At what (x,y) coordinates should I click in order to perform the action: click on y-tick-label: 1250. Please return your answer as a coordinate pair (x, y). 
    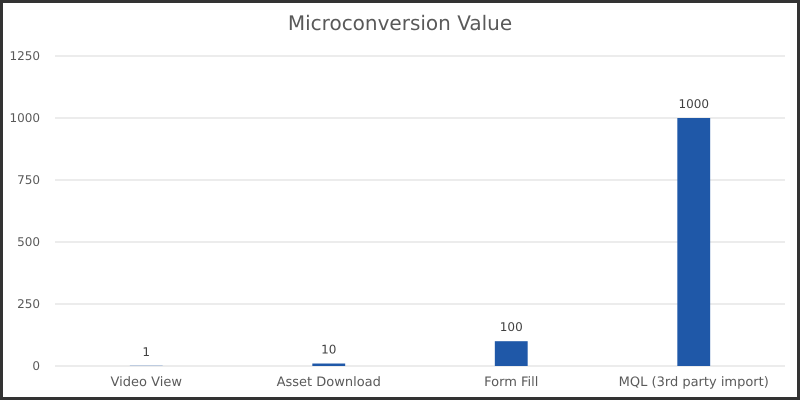
    Looking at the image, I should click on (24, 56).